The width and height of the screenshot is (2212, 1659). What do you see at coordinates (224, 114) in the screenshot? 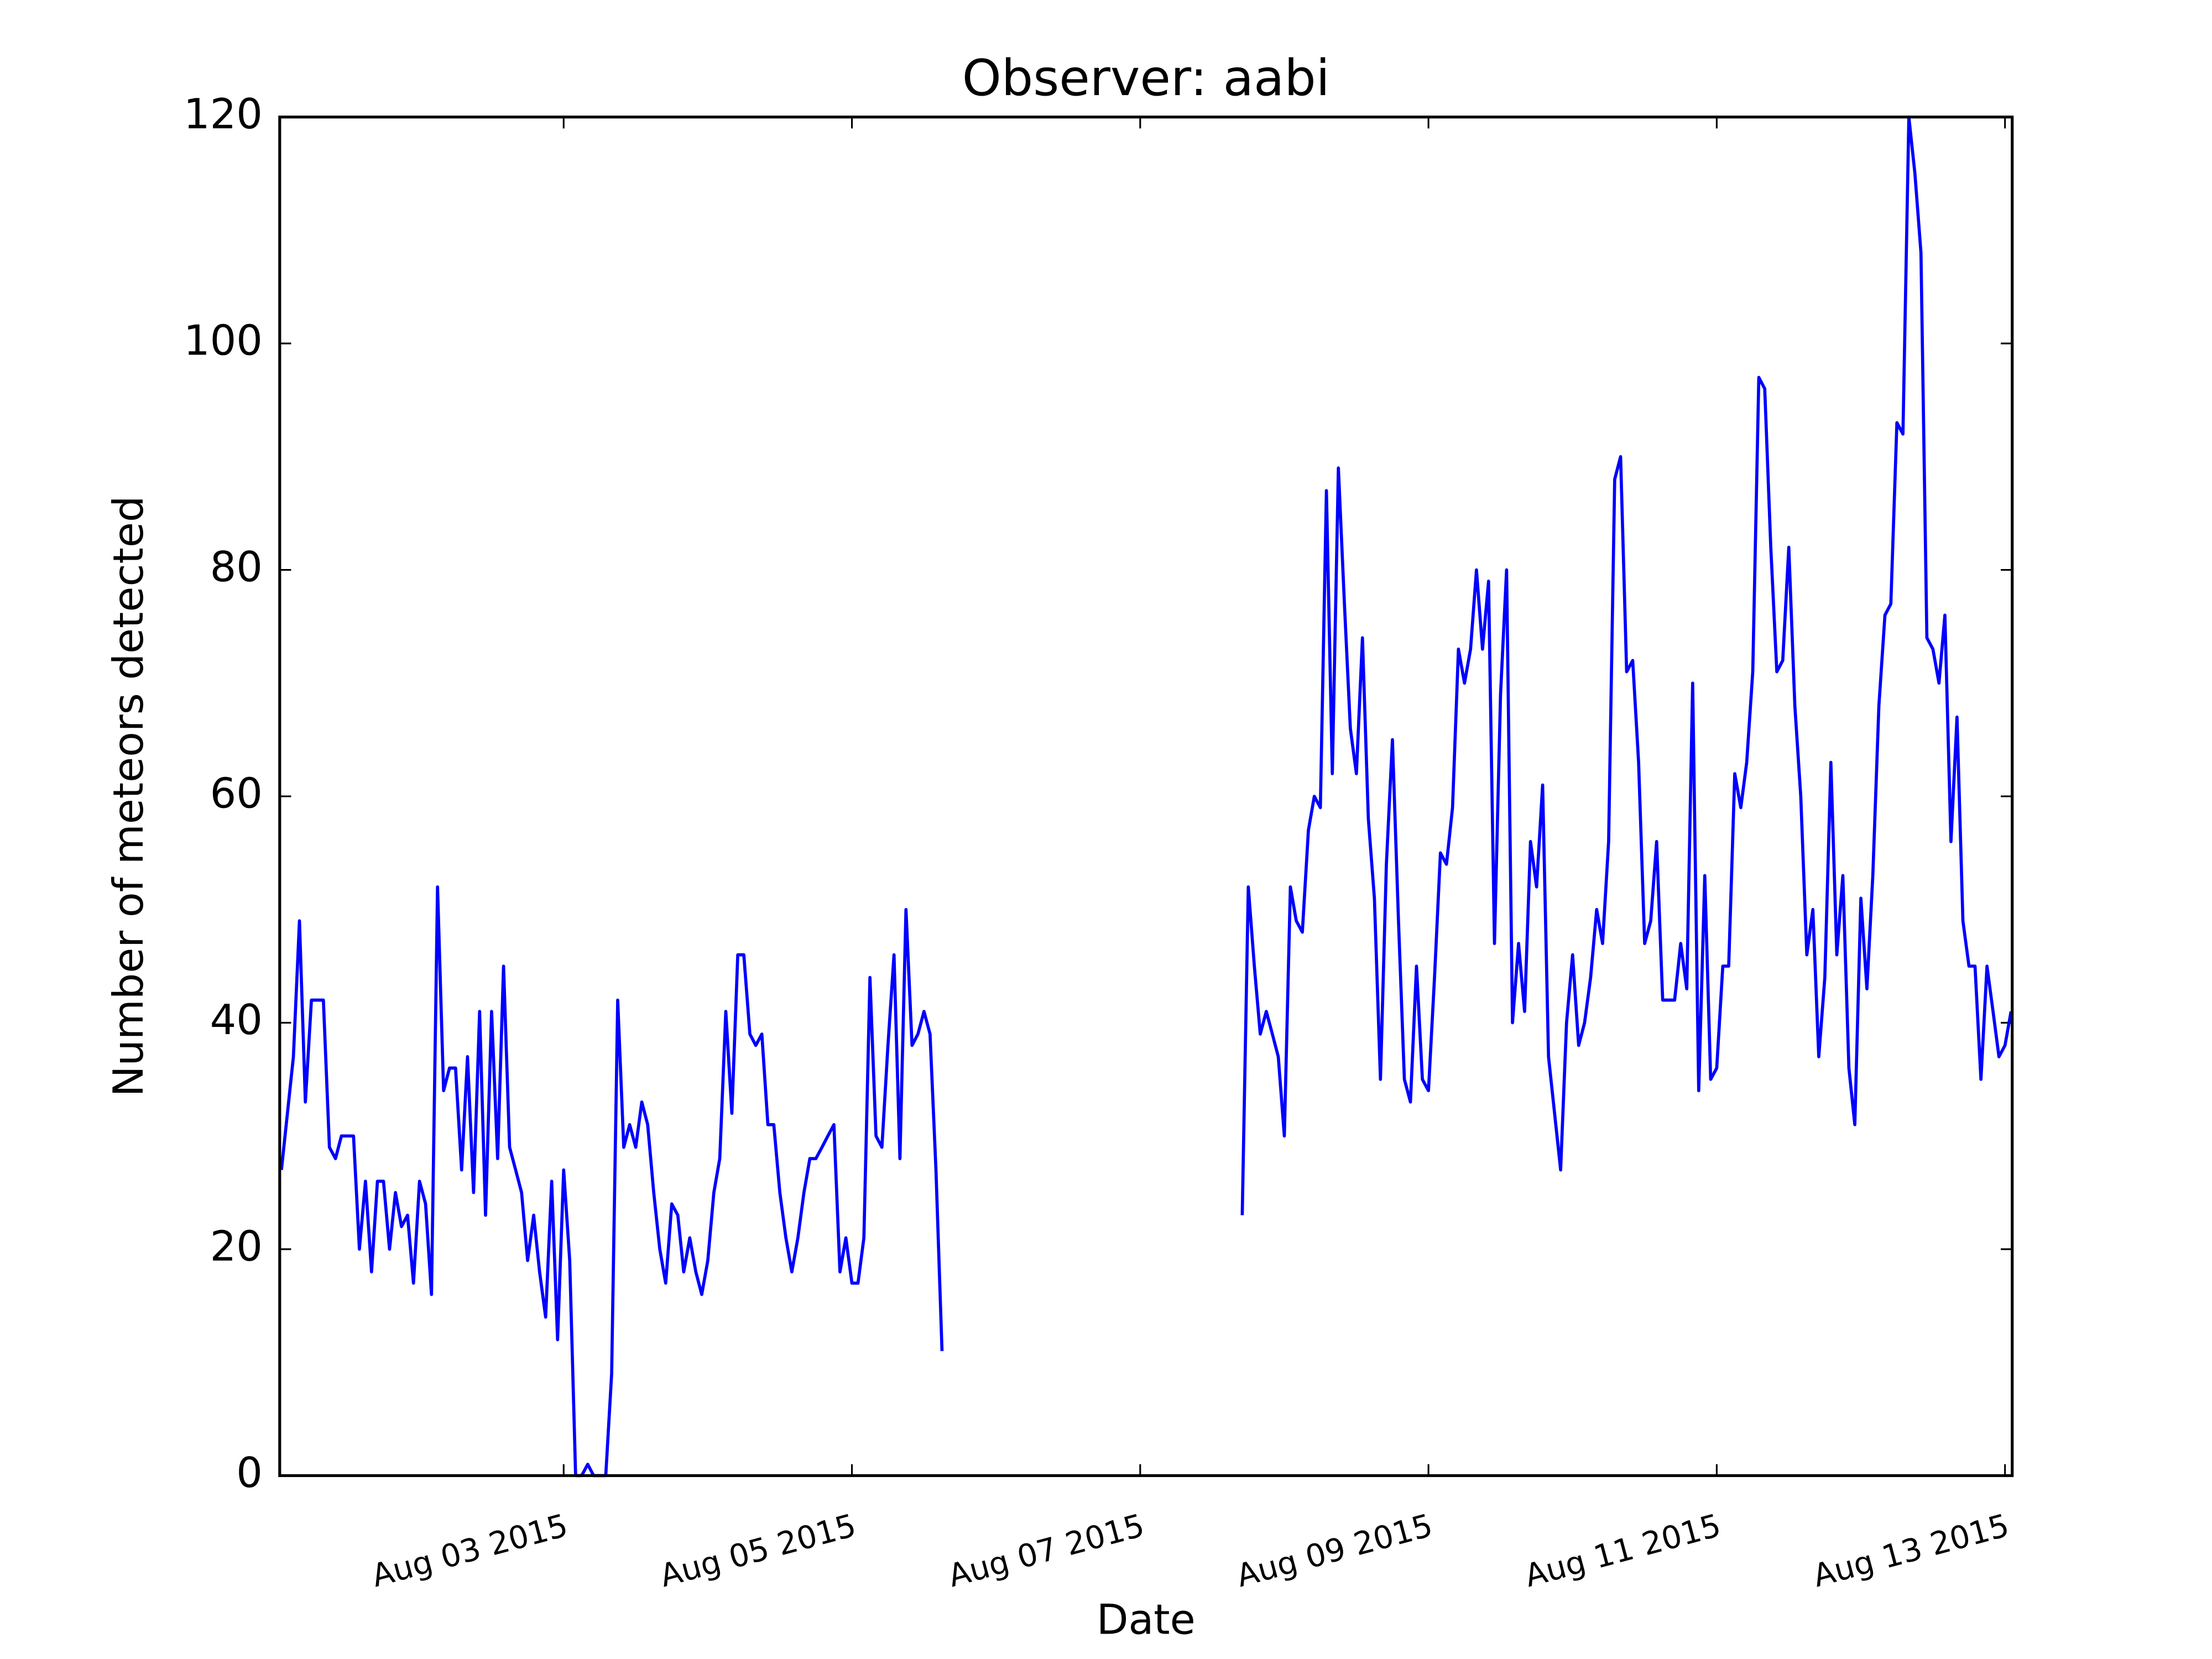
I see `y-tick-label: 120` at bounding box center [224, 114].